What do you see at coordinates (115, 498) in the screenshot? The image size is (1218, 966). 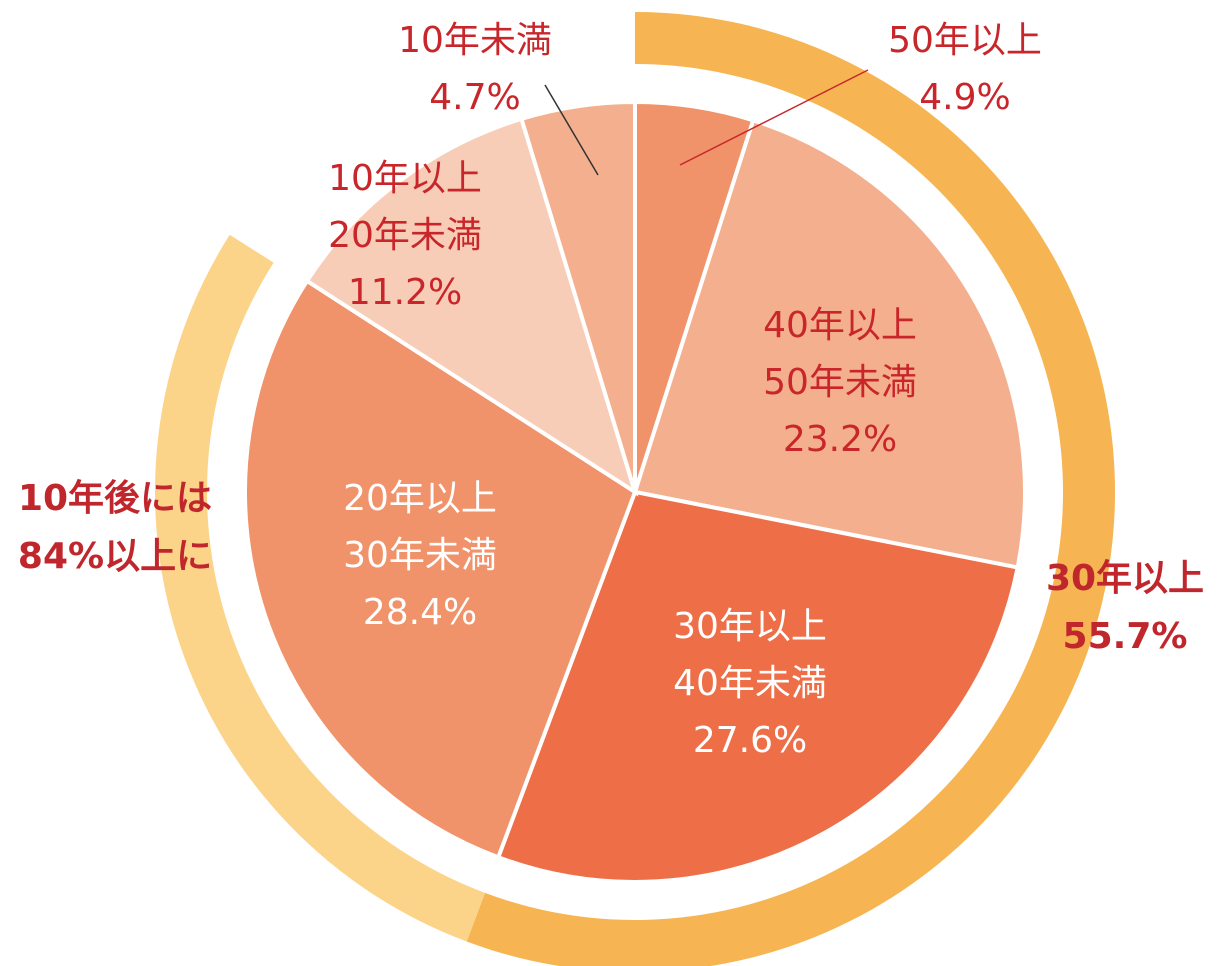 I see `annotation-label: 10年後には` at bounding box center [115, 498].